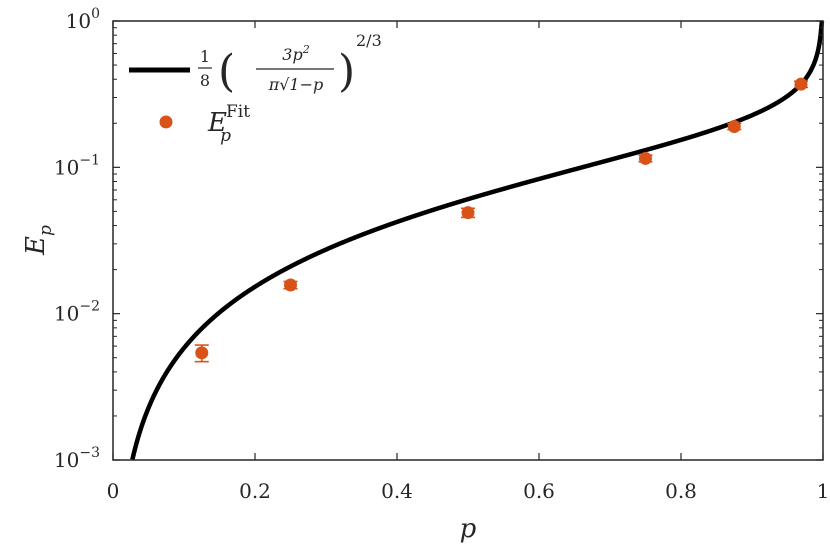  I want to click on y-tick-label: 10⁰, so click(83, 19).